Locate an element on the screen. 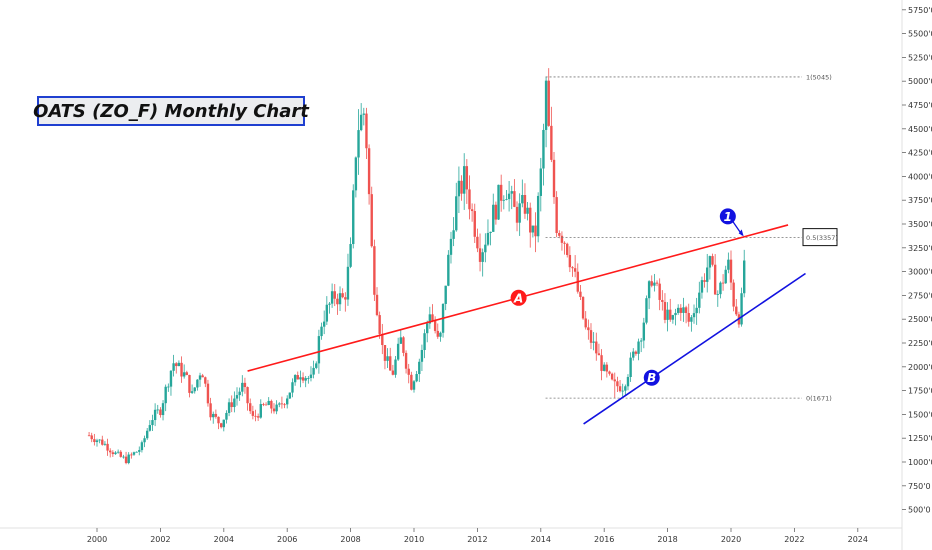 The width and height of the screenshot is (932, 550). label-a-circle is located at coordinates (518, 297).